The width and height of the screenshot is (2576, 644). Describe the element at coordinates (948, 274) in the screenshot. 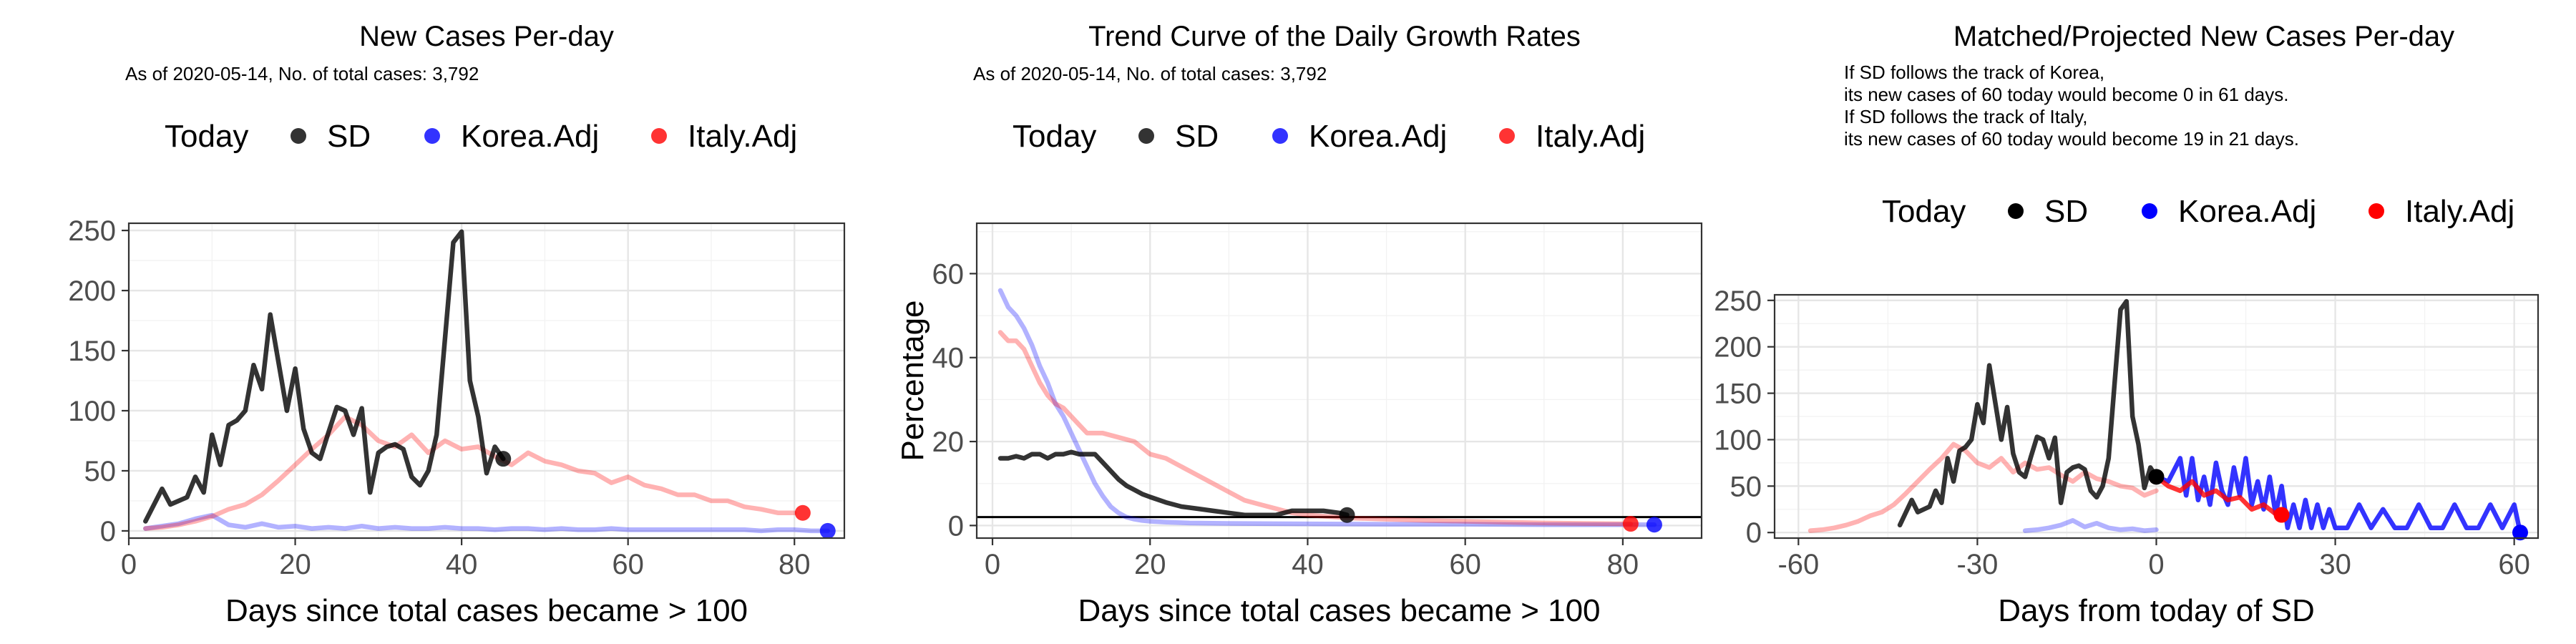

I see `y-tick-label: 60` at that location.